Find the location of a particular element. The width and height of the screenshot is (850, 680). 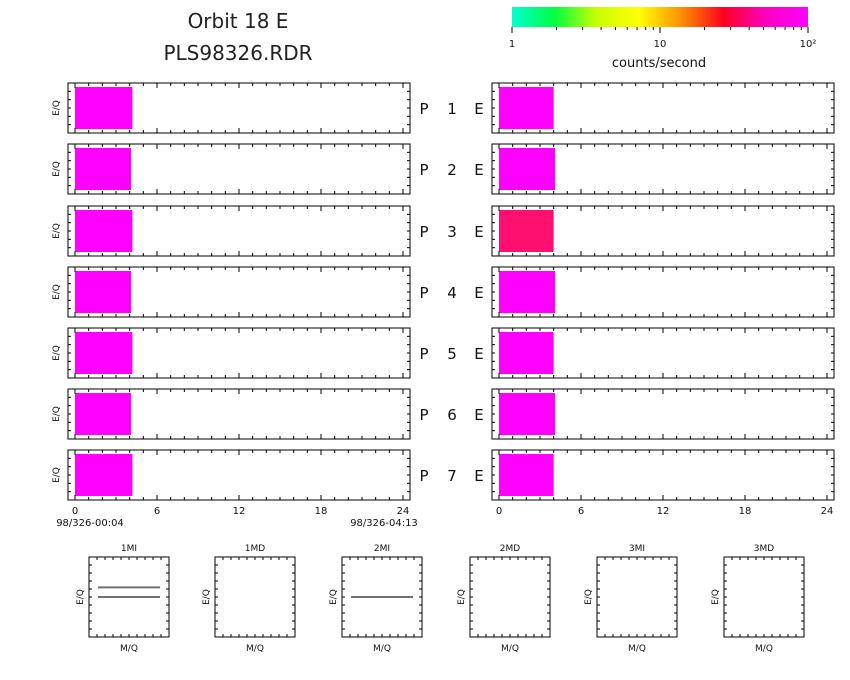

spectrum-title: 1MI is located at coordinates (129, 549).